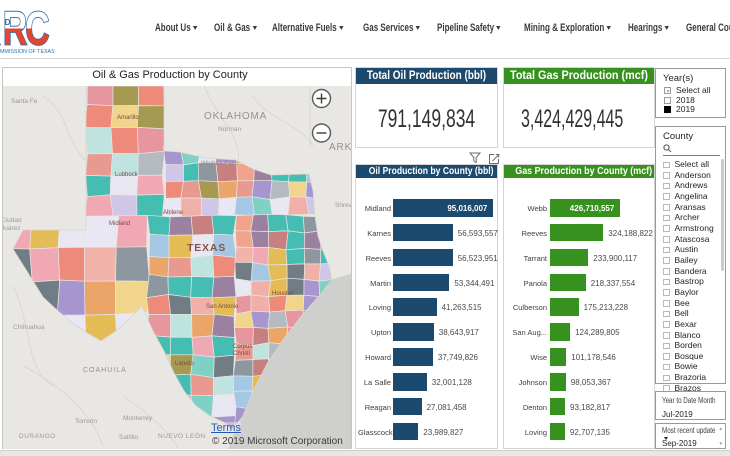 Image resolution: width=730 pixels, height=456 pixels. I want to click on svg-text: Ciudad, so click(12, 220).